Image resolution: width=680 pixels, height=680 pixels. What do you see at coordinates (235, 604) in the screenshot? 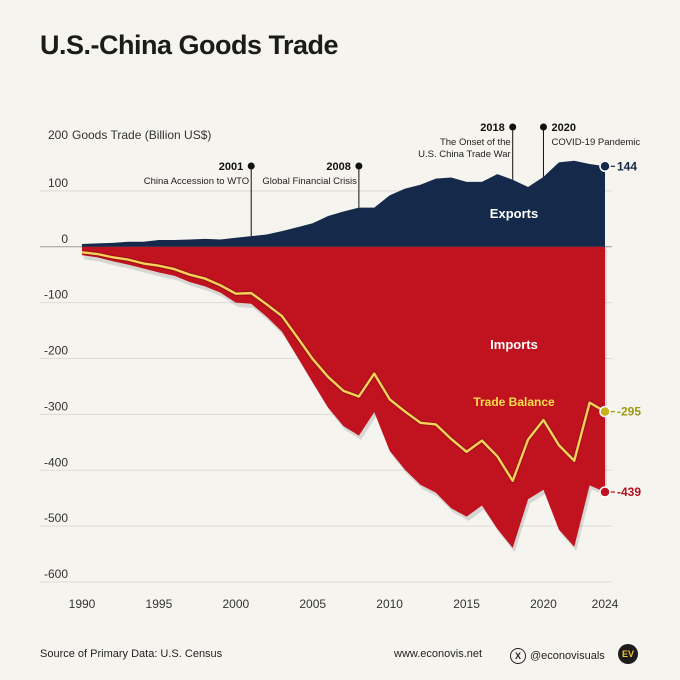
I see `x-tick-label: 2000` at bounding box center [235, 604].